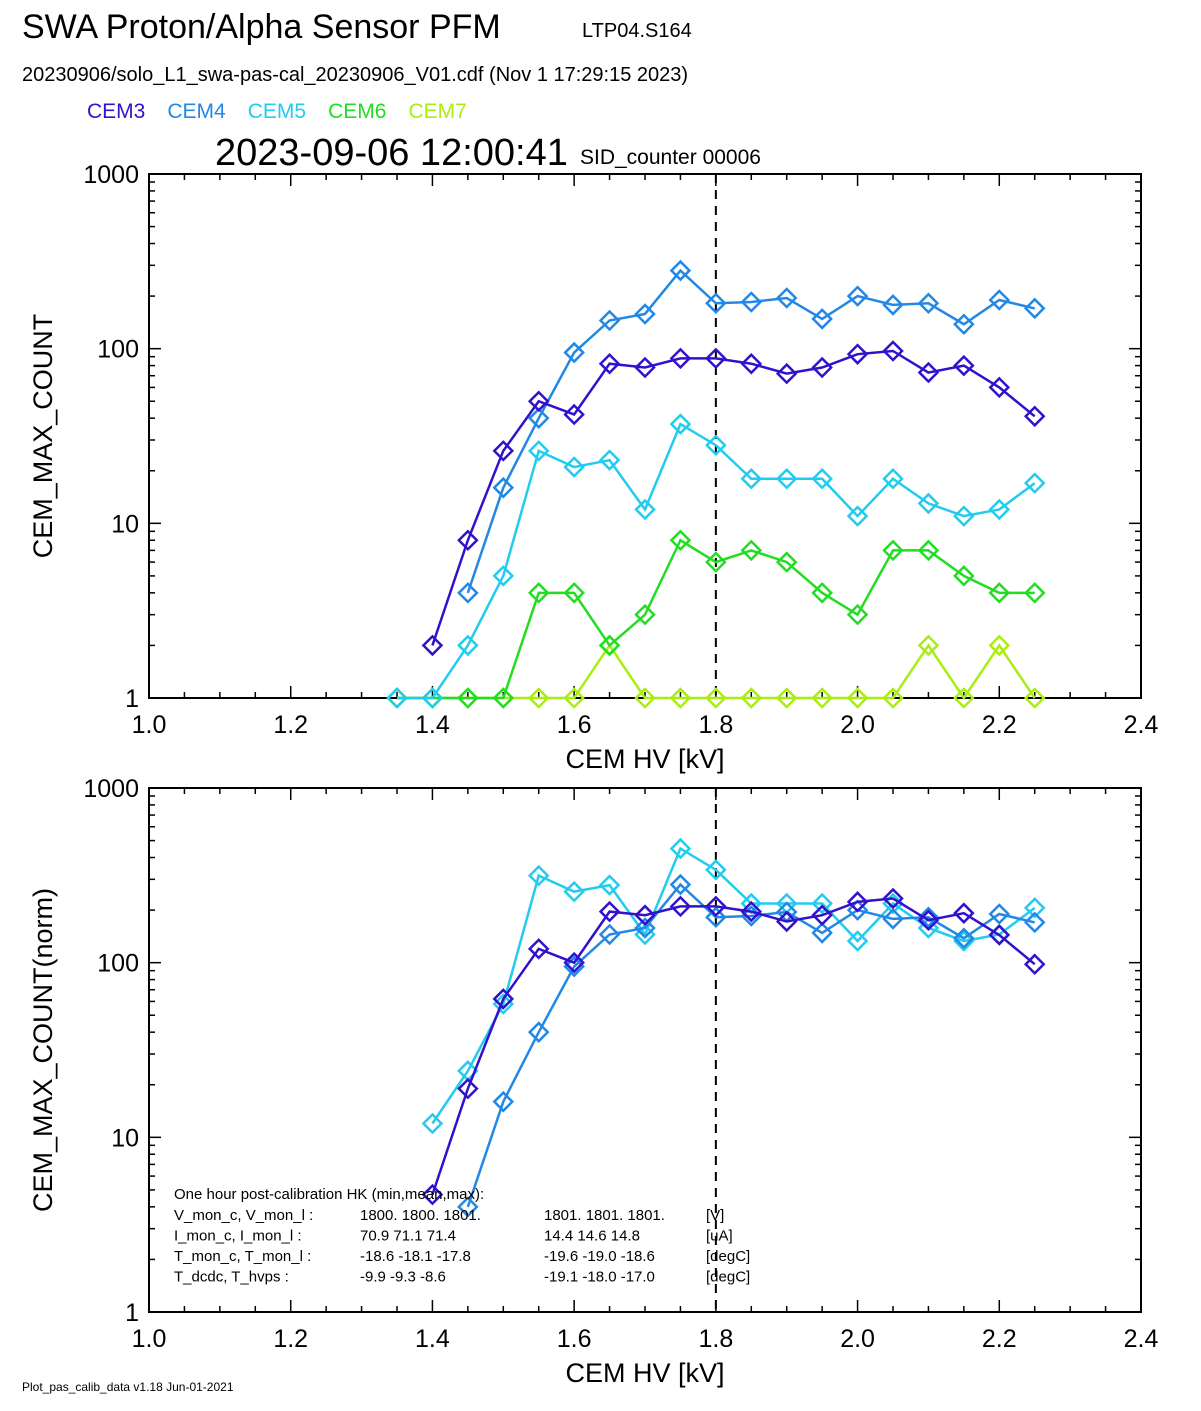 This screenshot has width=1201, height=1411. I want to click on run-id: LTP04.S164, so click(637, 31).